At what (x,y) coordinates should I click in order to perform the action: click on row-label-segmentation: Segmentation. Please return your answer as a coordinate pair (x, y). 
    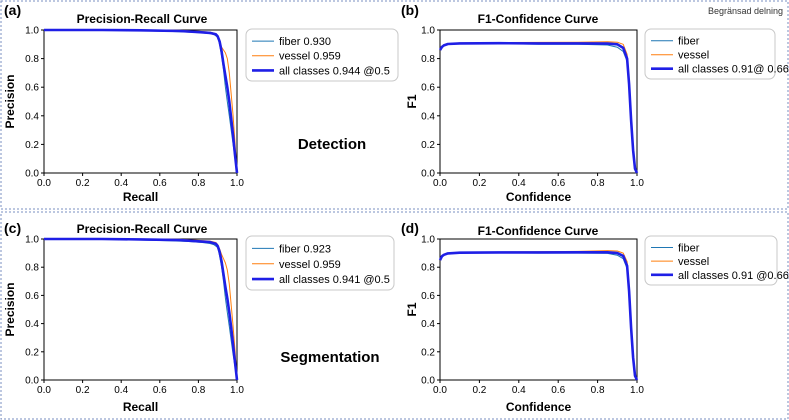
    Looking at the image, I should click on (329, 357).